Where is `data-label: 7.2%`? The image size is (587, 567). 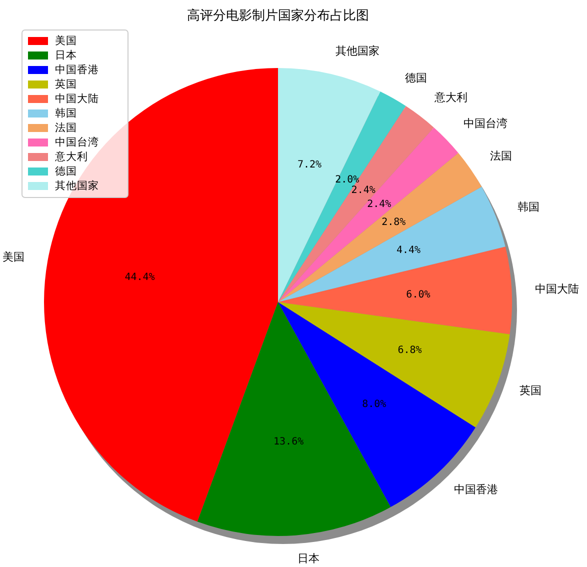
data-label: 7.2% is located at coordinates (309, 165).